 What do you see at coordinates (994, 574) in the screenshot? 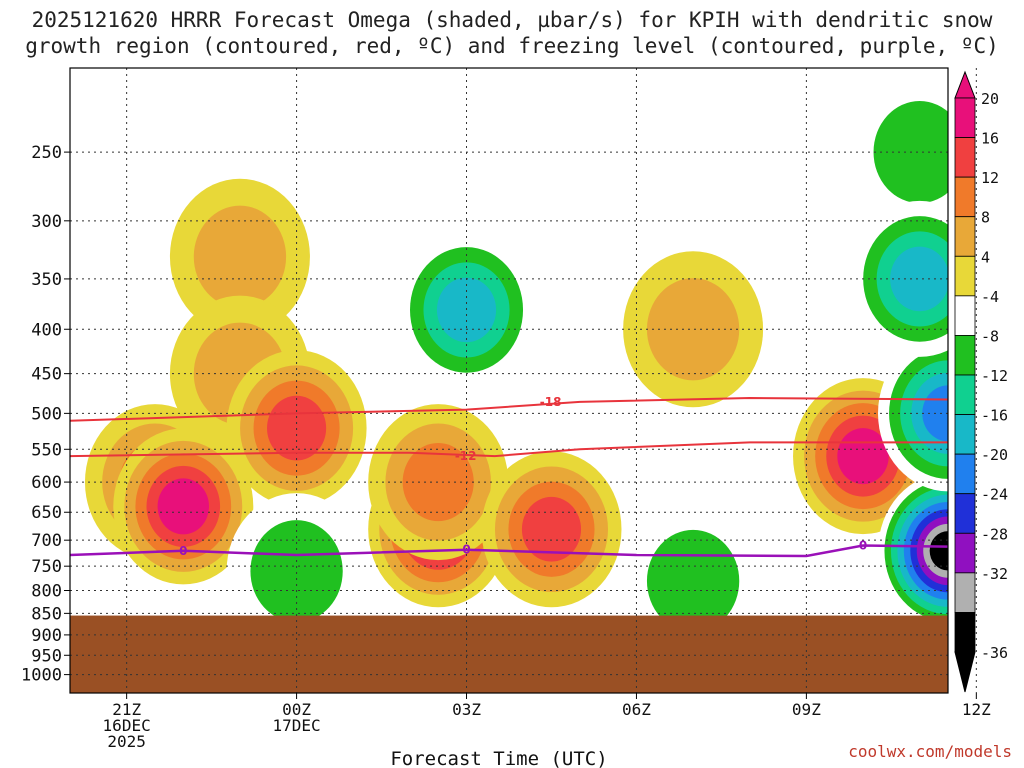
I see `colorbar-label-12: -32` at bounding box center [994, 574].